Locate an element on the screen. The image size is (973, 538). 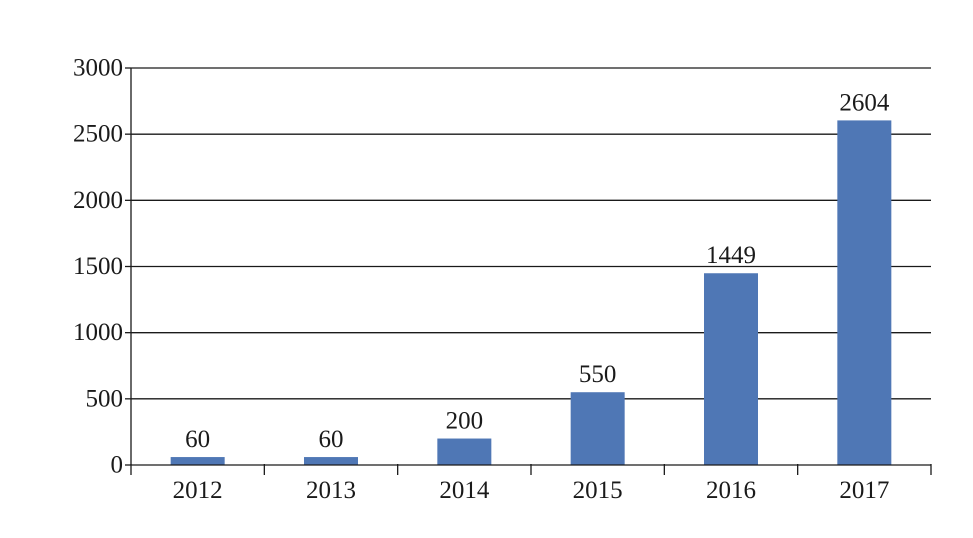
data-label: 1449 is located at coordinates (731, 255).